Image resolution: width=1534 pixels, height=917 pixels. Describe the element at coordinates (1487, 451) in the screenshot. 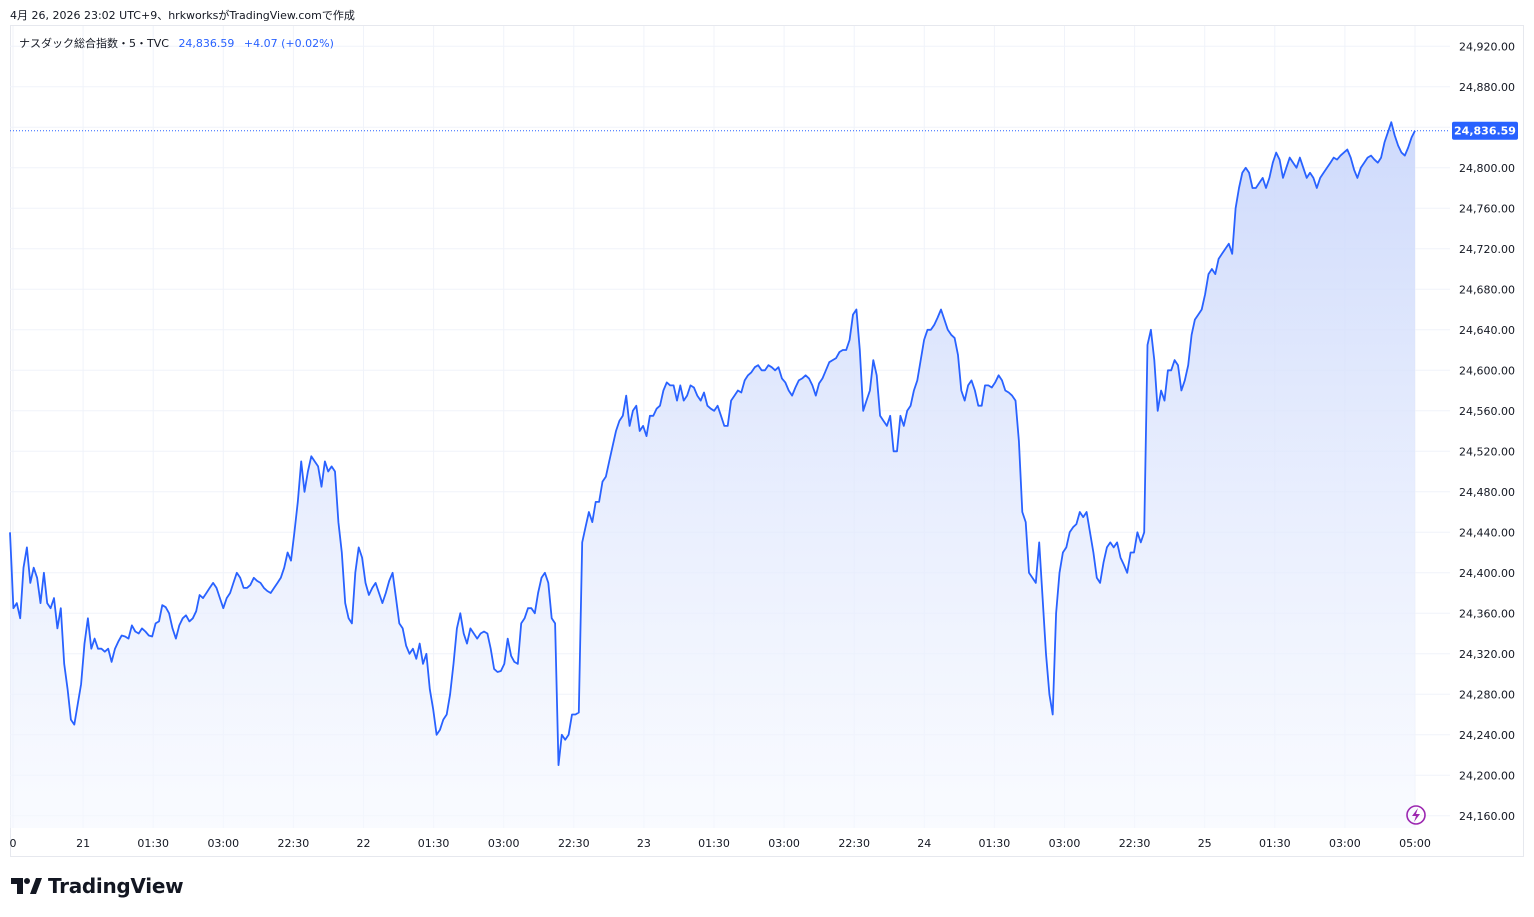

I see `y-tick-label: 24,520.00` at that location.